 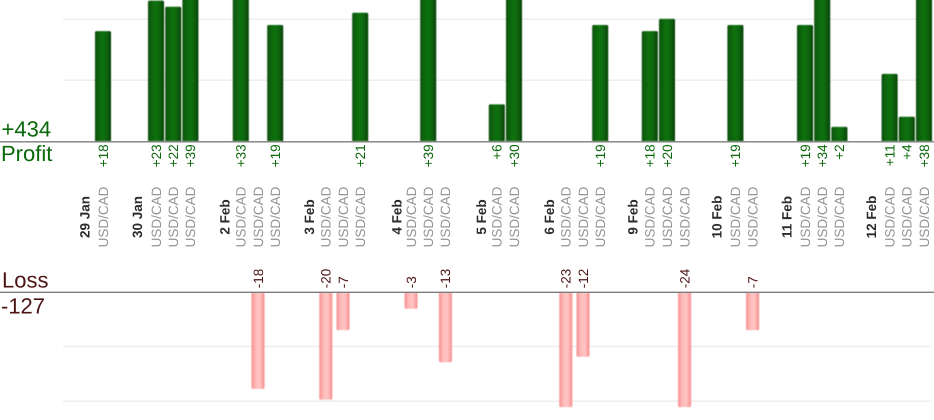 What do you see at coordinates (924, 155) in the screenshot?
I see `svg-text: +38` at bounding box center [924, 155].